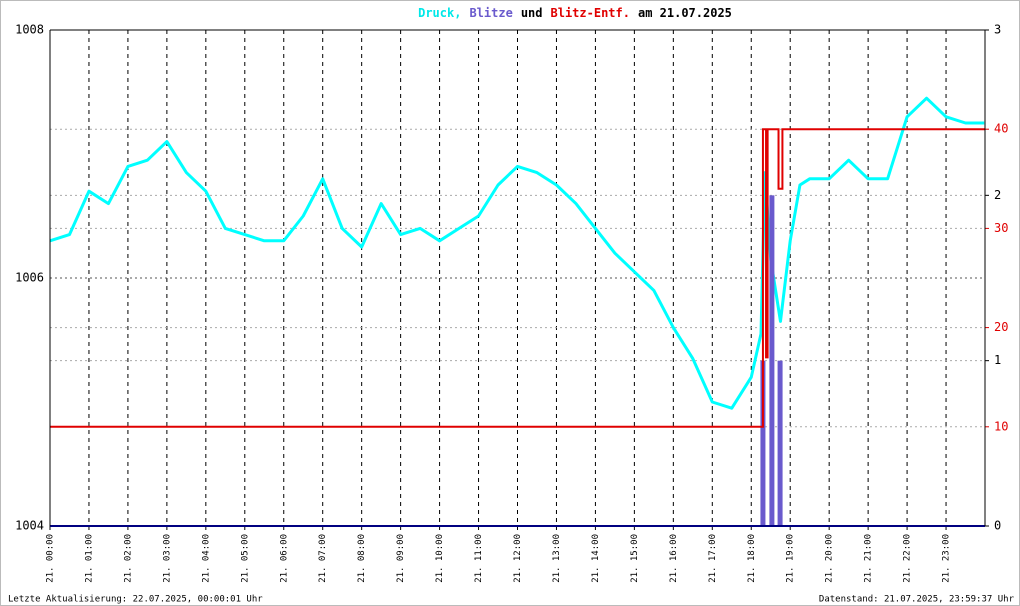  I want to click on title-part: Blitz-Entf., so click(590, 13).